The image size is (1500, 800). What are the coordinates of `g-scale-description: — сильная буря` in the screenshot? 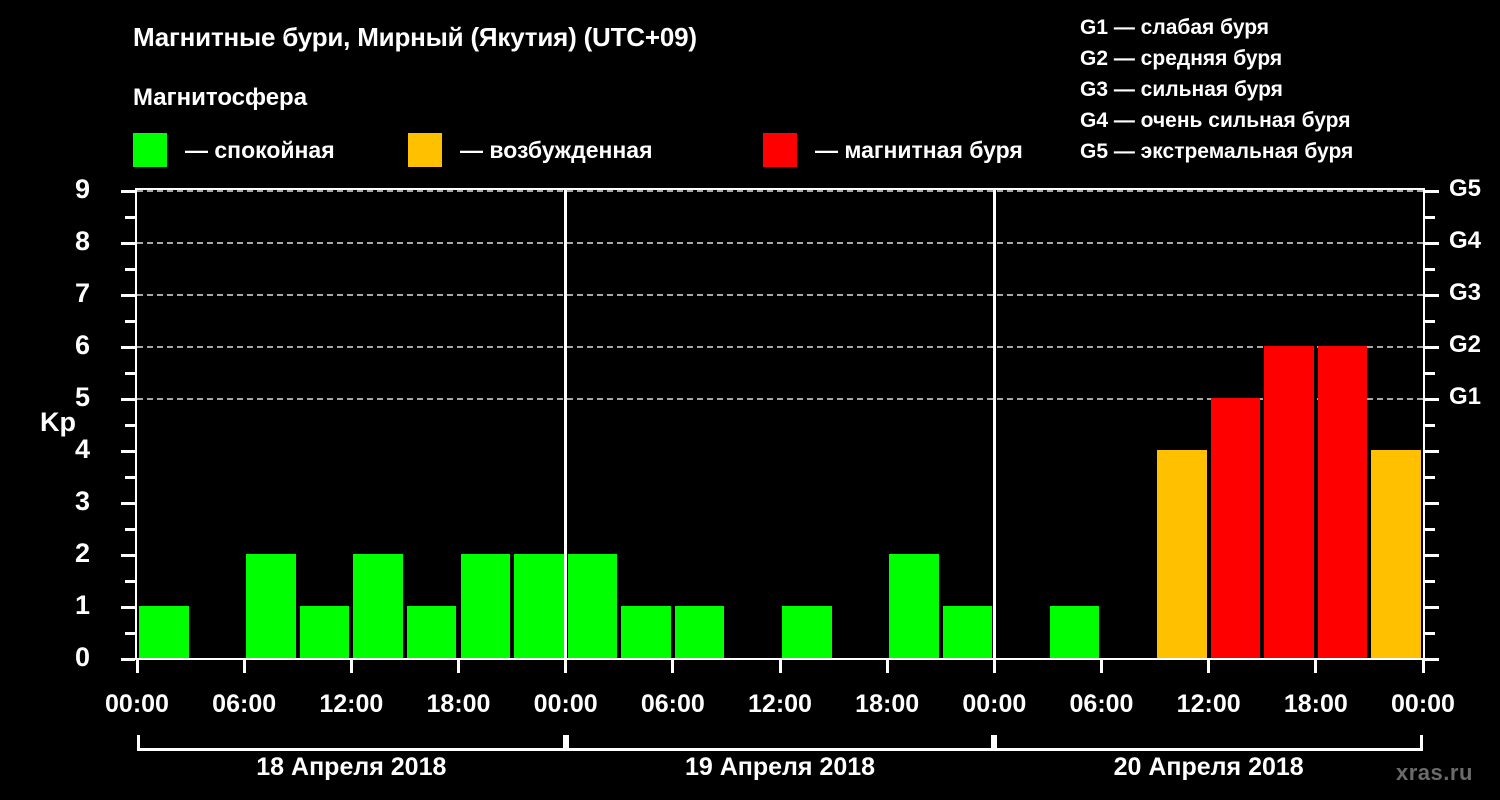 It's located at (1195, 89).